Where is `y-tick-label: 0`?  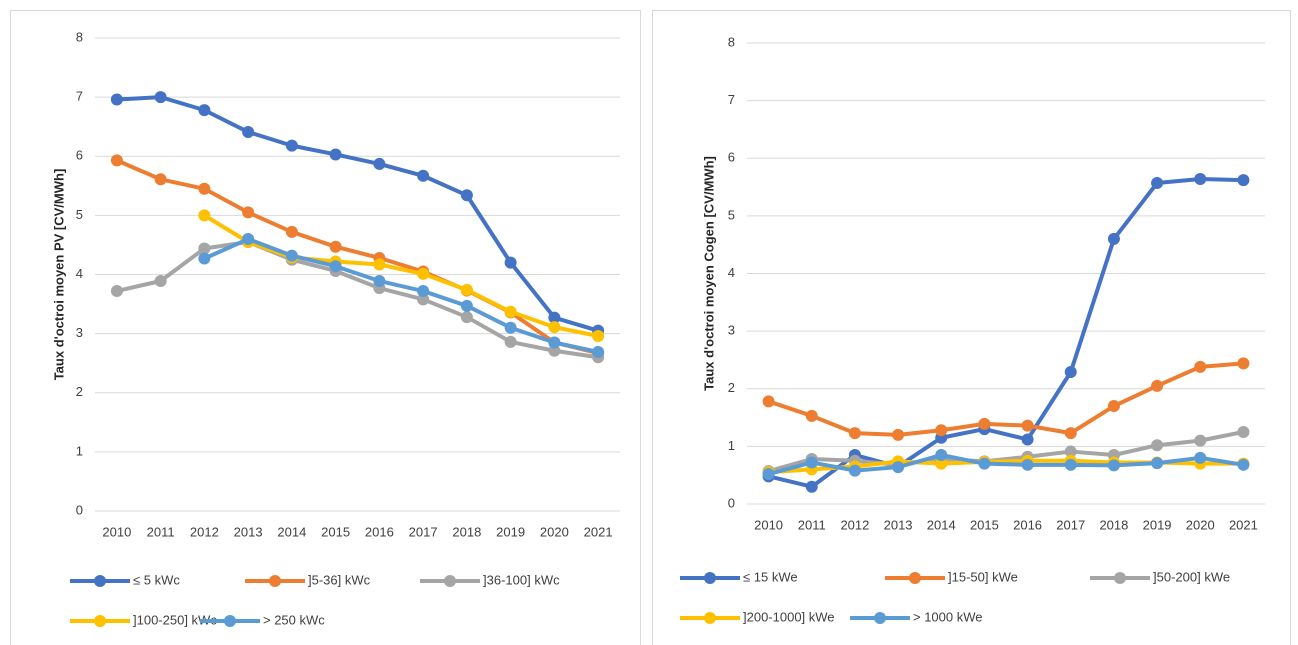 y-tick-label: 0 is located at coordinates (731, 502).